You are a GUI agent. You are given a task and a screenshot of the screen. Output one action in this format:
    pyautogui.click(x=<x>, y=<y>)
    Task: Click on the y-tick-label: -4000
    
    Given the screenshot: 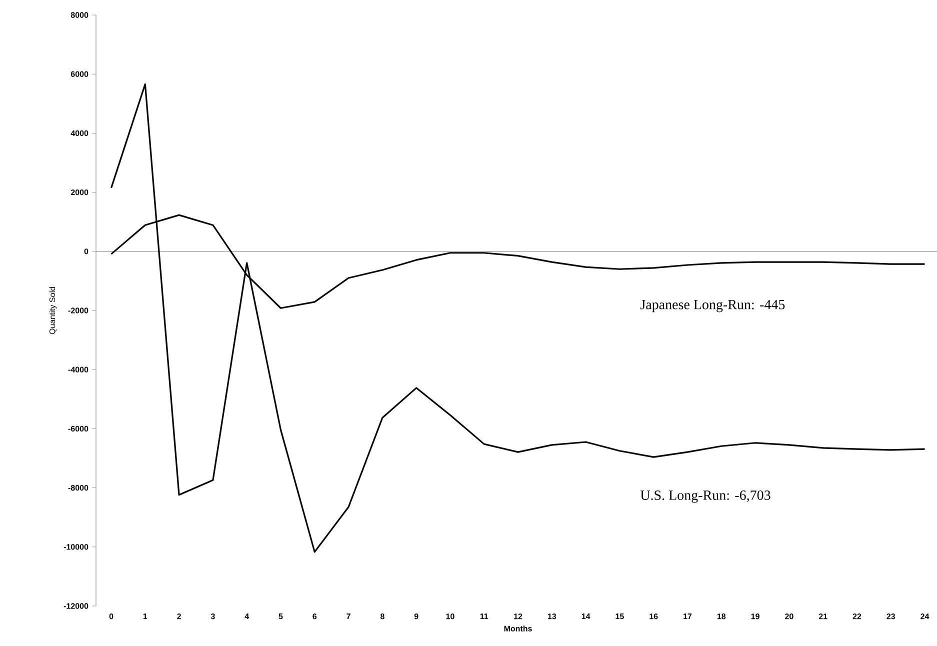 What is the action you would take?
    pyautogui.click(x=78, y=369)
    